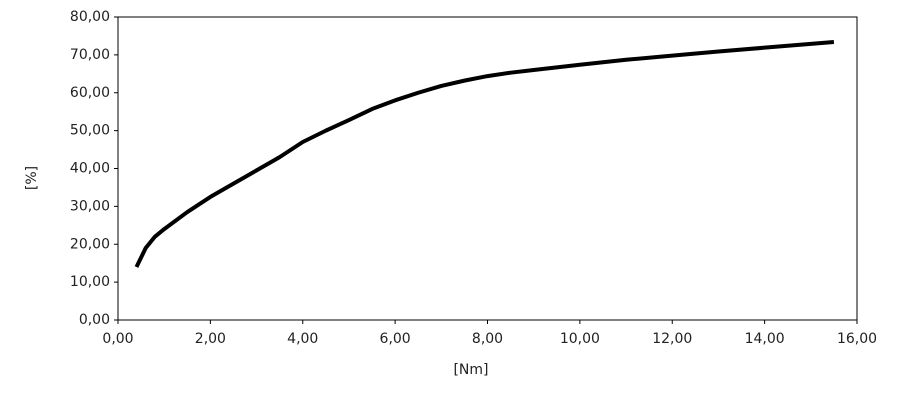  What do you see at coordinates (90, 93) in the screenshot?
I see `y-tick-label: 60,00` at bounding box center [90, 93].